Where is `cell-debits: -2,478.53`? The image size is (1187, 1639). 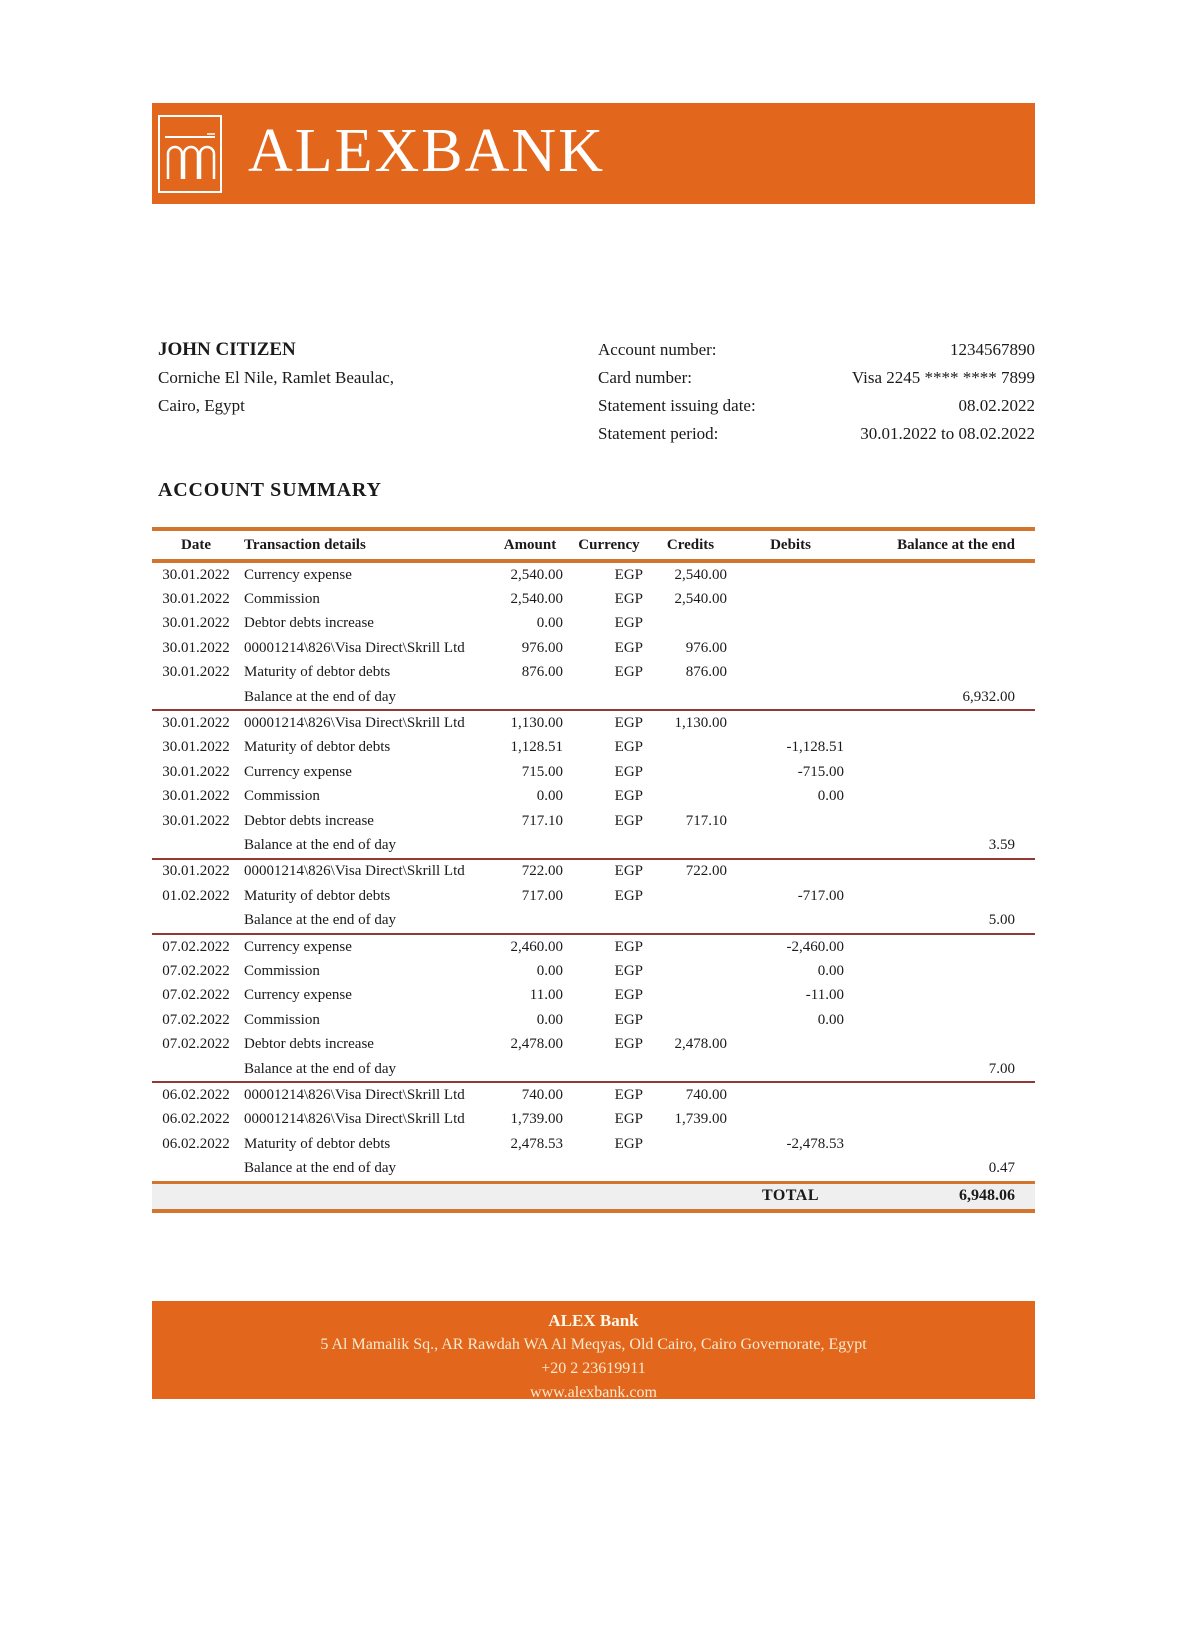 cell-debits: -2,478.53 is located at coordinates (815, 1143).